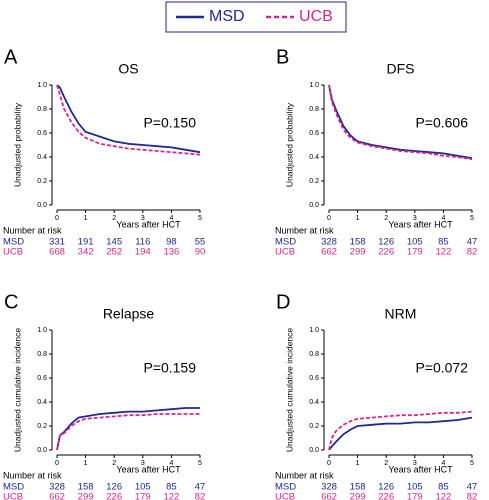 The width and height of the screenshot is (489, 500). Describe the element at coordinates (256, 17) in the screenshot. I see `legend-box` at that location.